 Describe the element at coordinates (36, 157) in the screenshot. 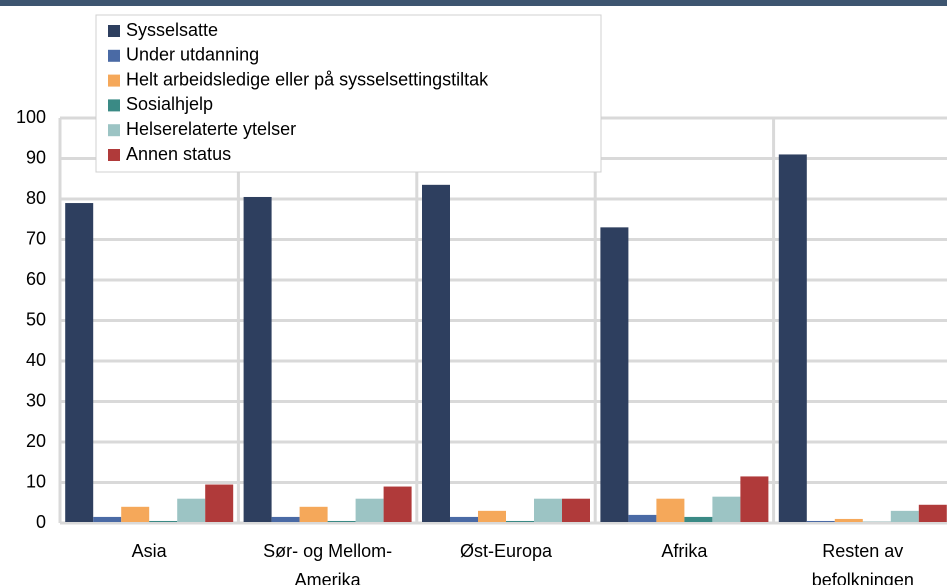

I see `y-tick-label: 90` at that location.